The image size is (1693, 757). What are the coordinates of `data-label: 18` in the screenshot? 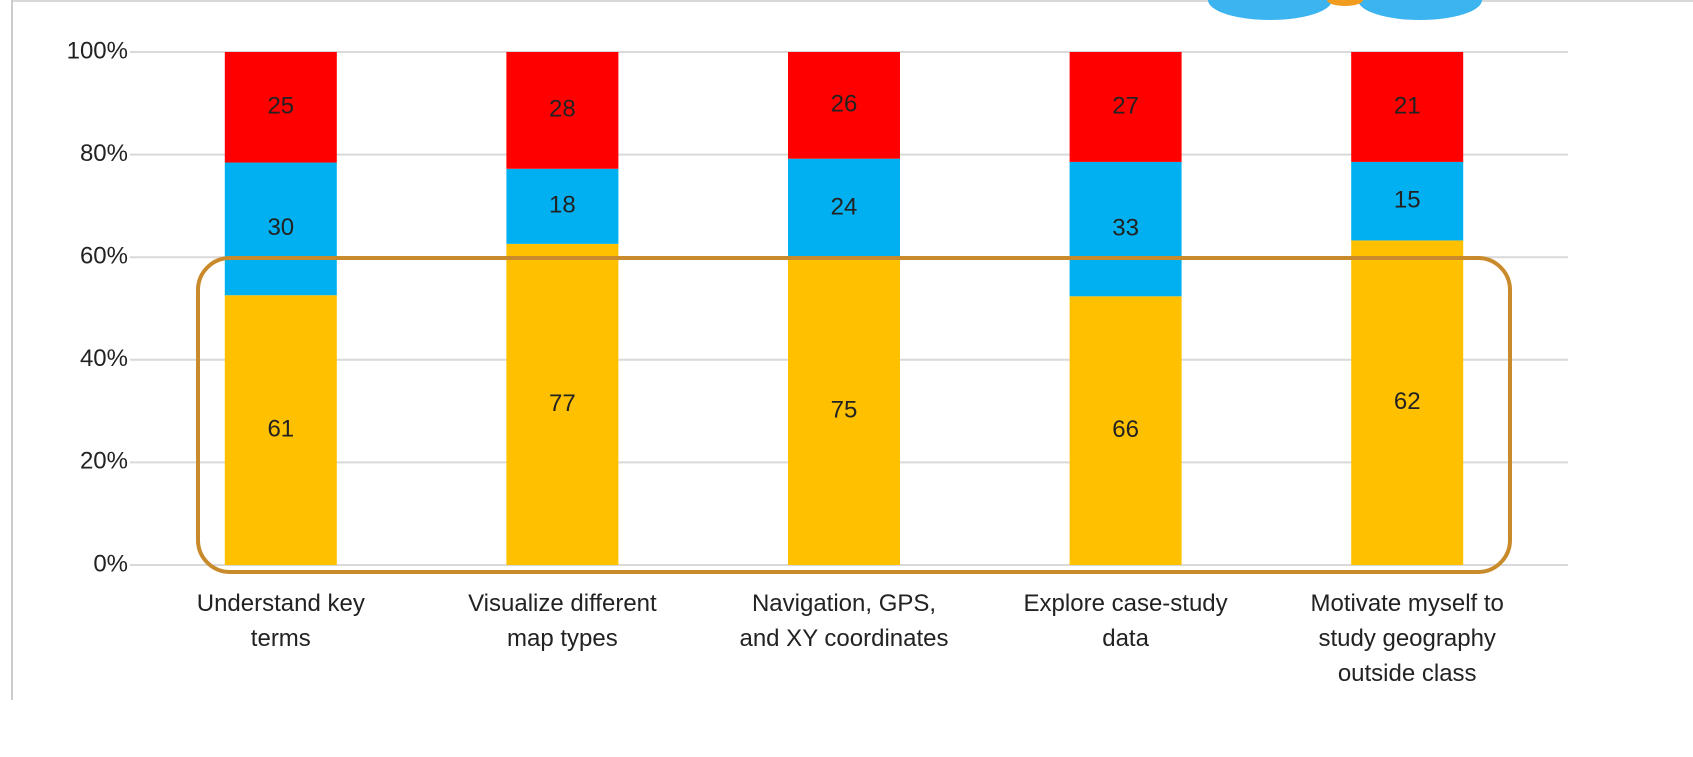 It's located at (562, 205).